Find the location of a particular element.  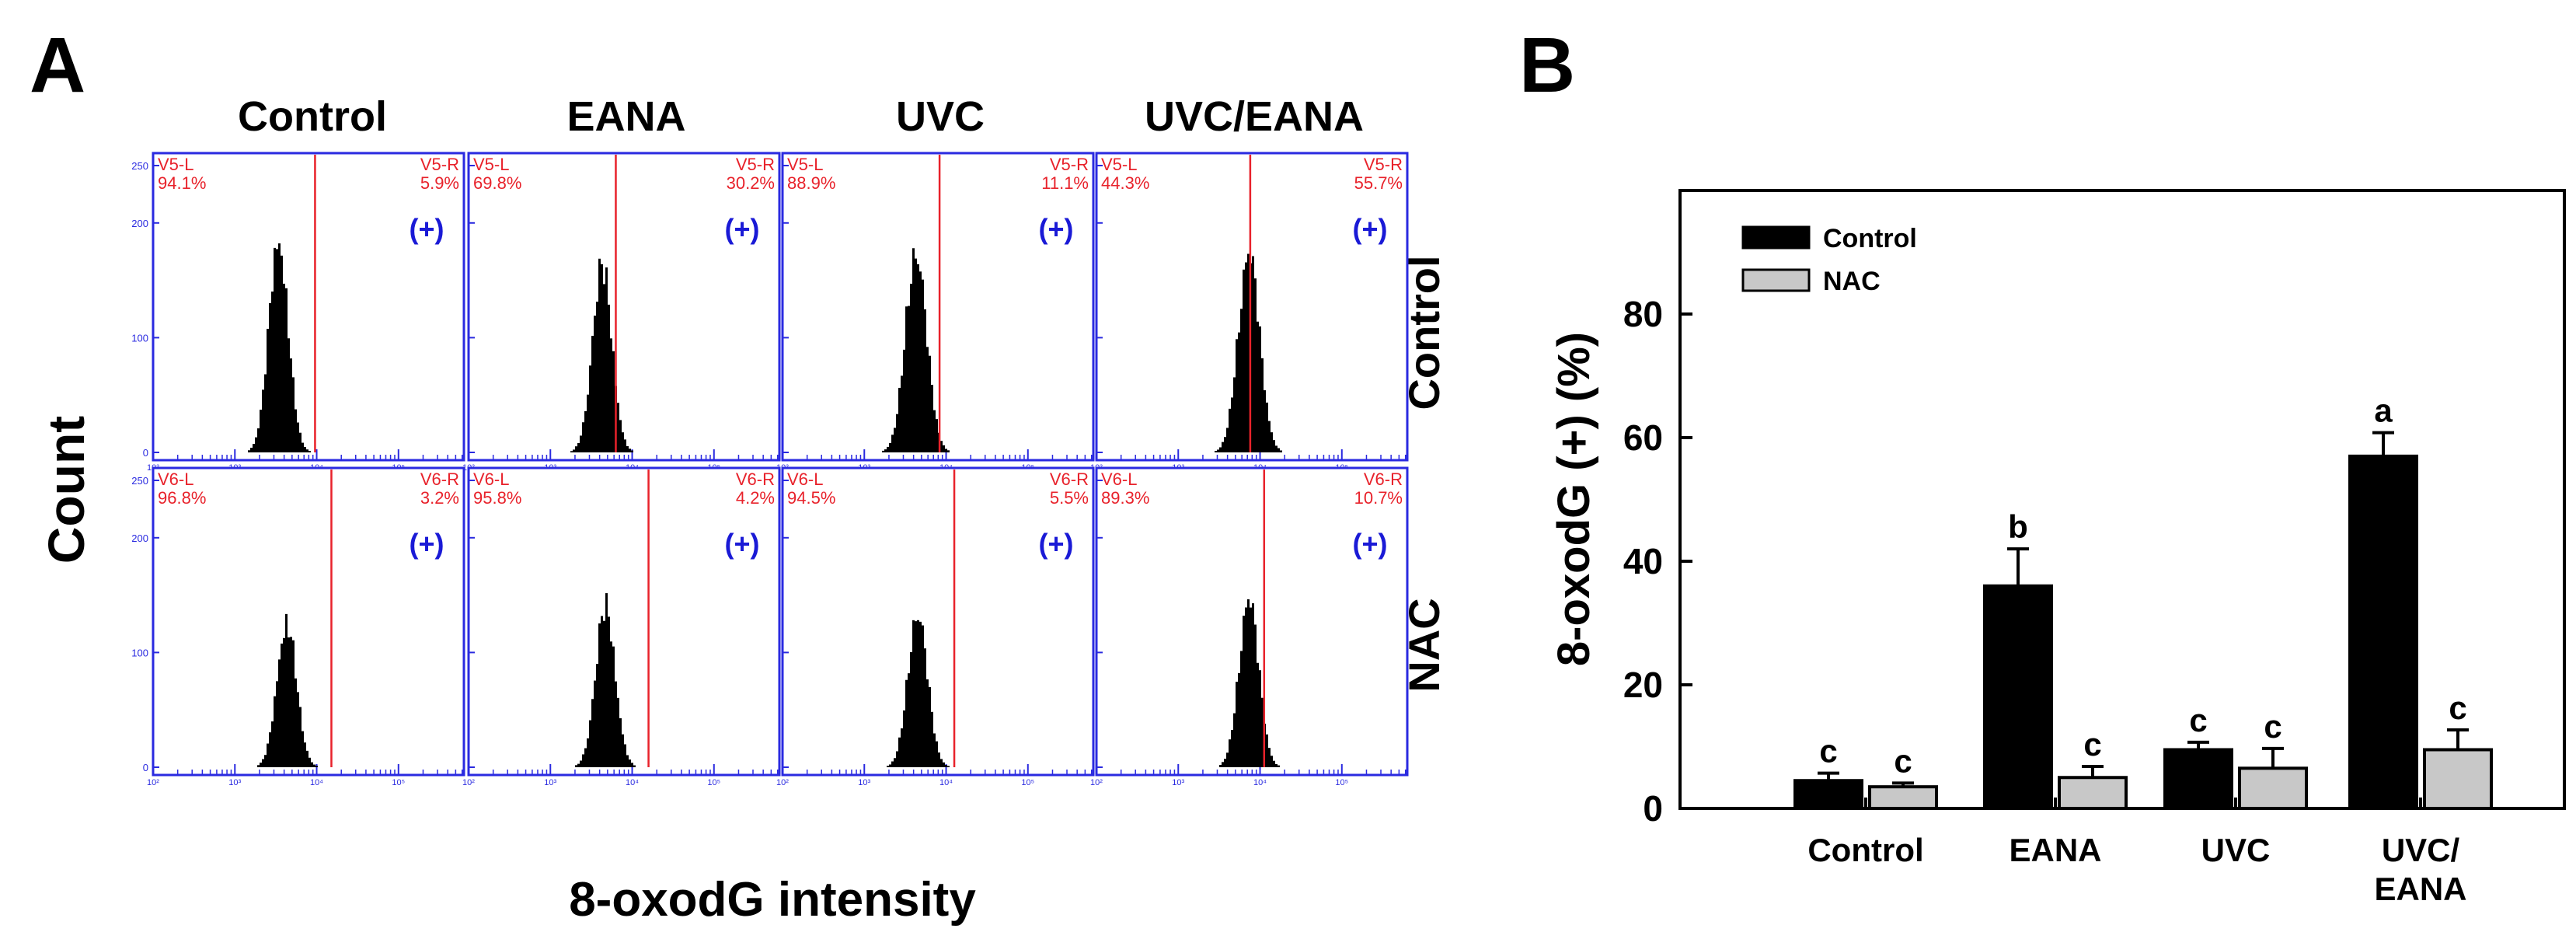

y-axis-label: Count is located at coordinates (66, 490).